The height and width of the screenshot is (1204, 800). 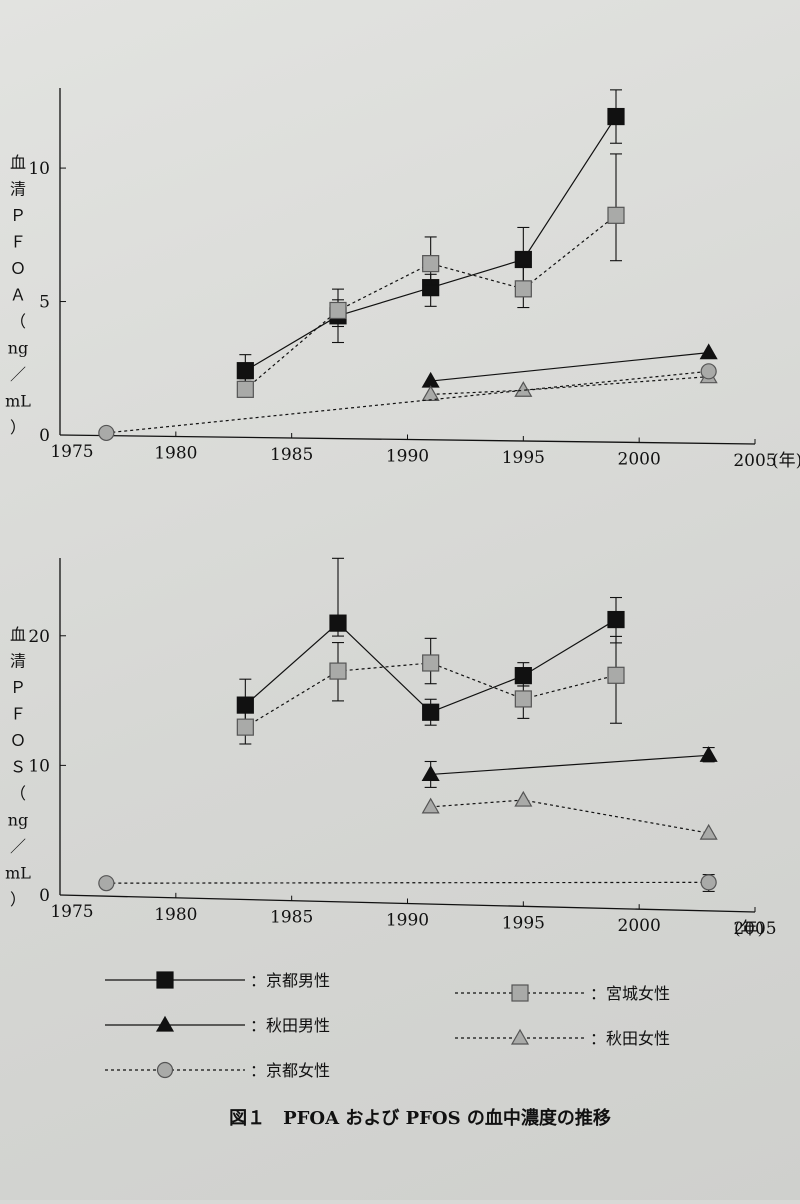 I want to click on legend-item: ：秋田女性, so click(x=562, y=1038).